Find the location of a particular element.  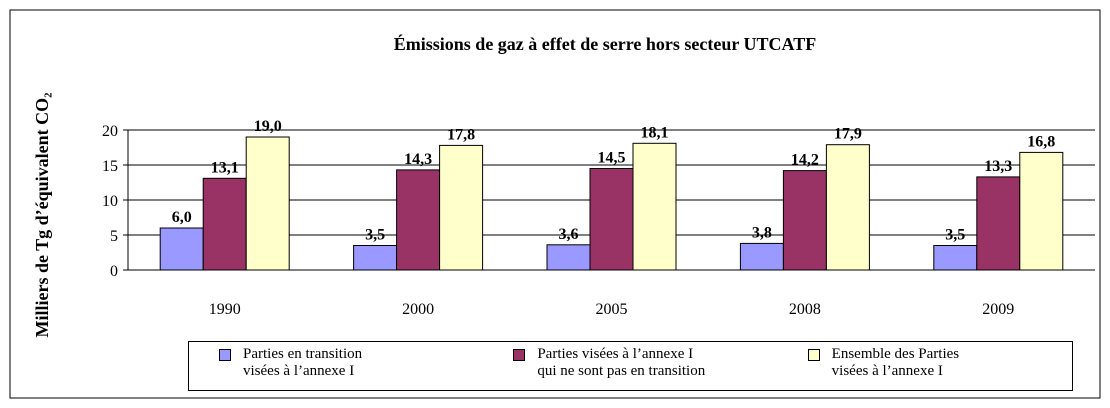

legend-item: Ensemble des Parties visées à l’annexe I is located at coordinates (925, 366).